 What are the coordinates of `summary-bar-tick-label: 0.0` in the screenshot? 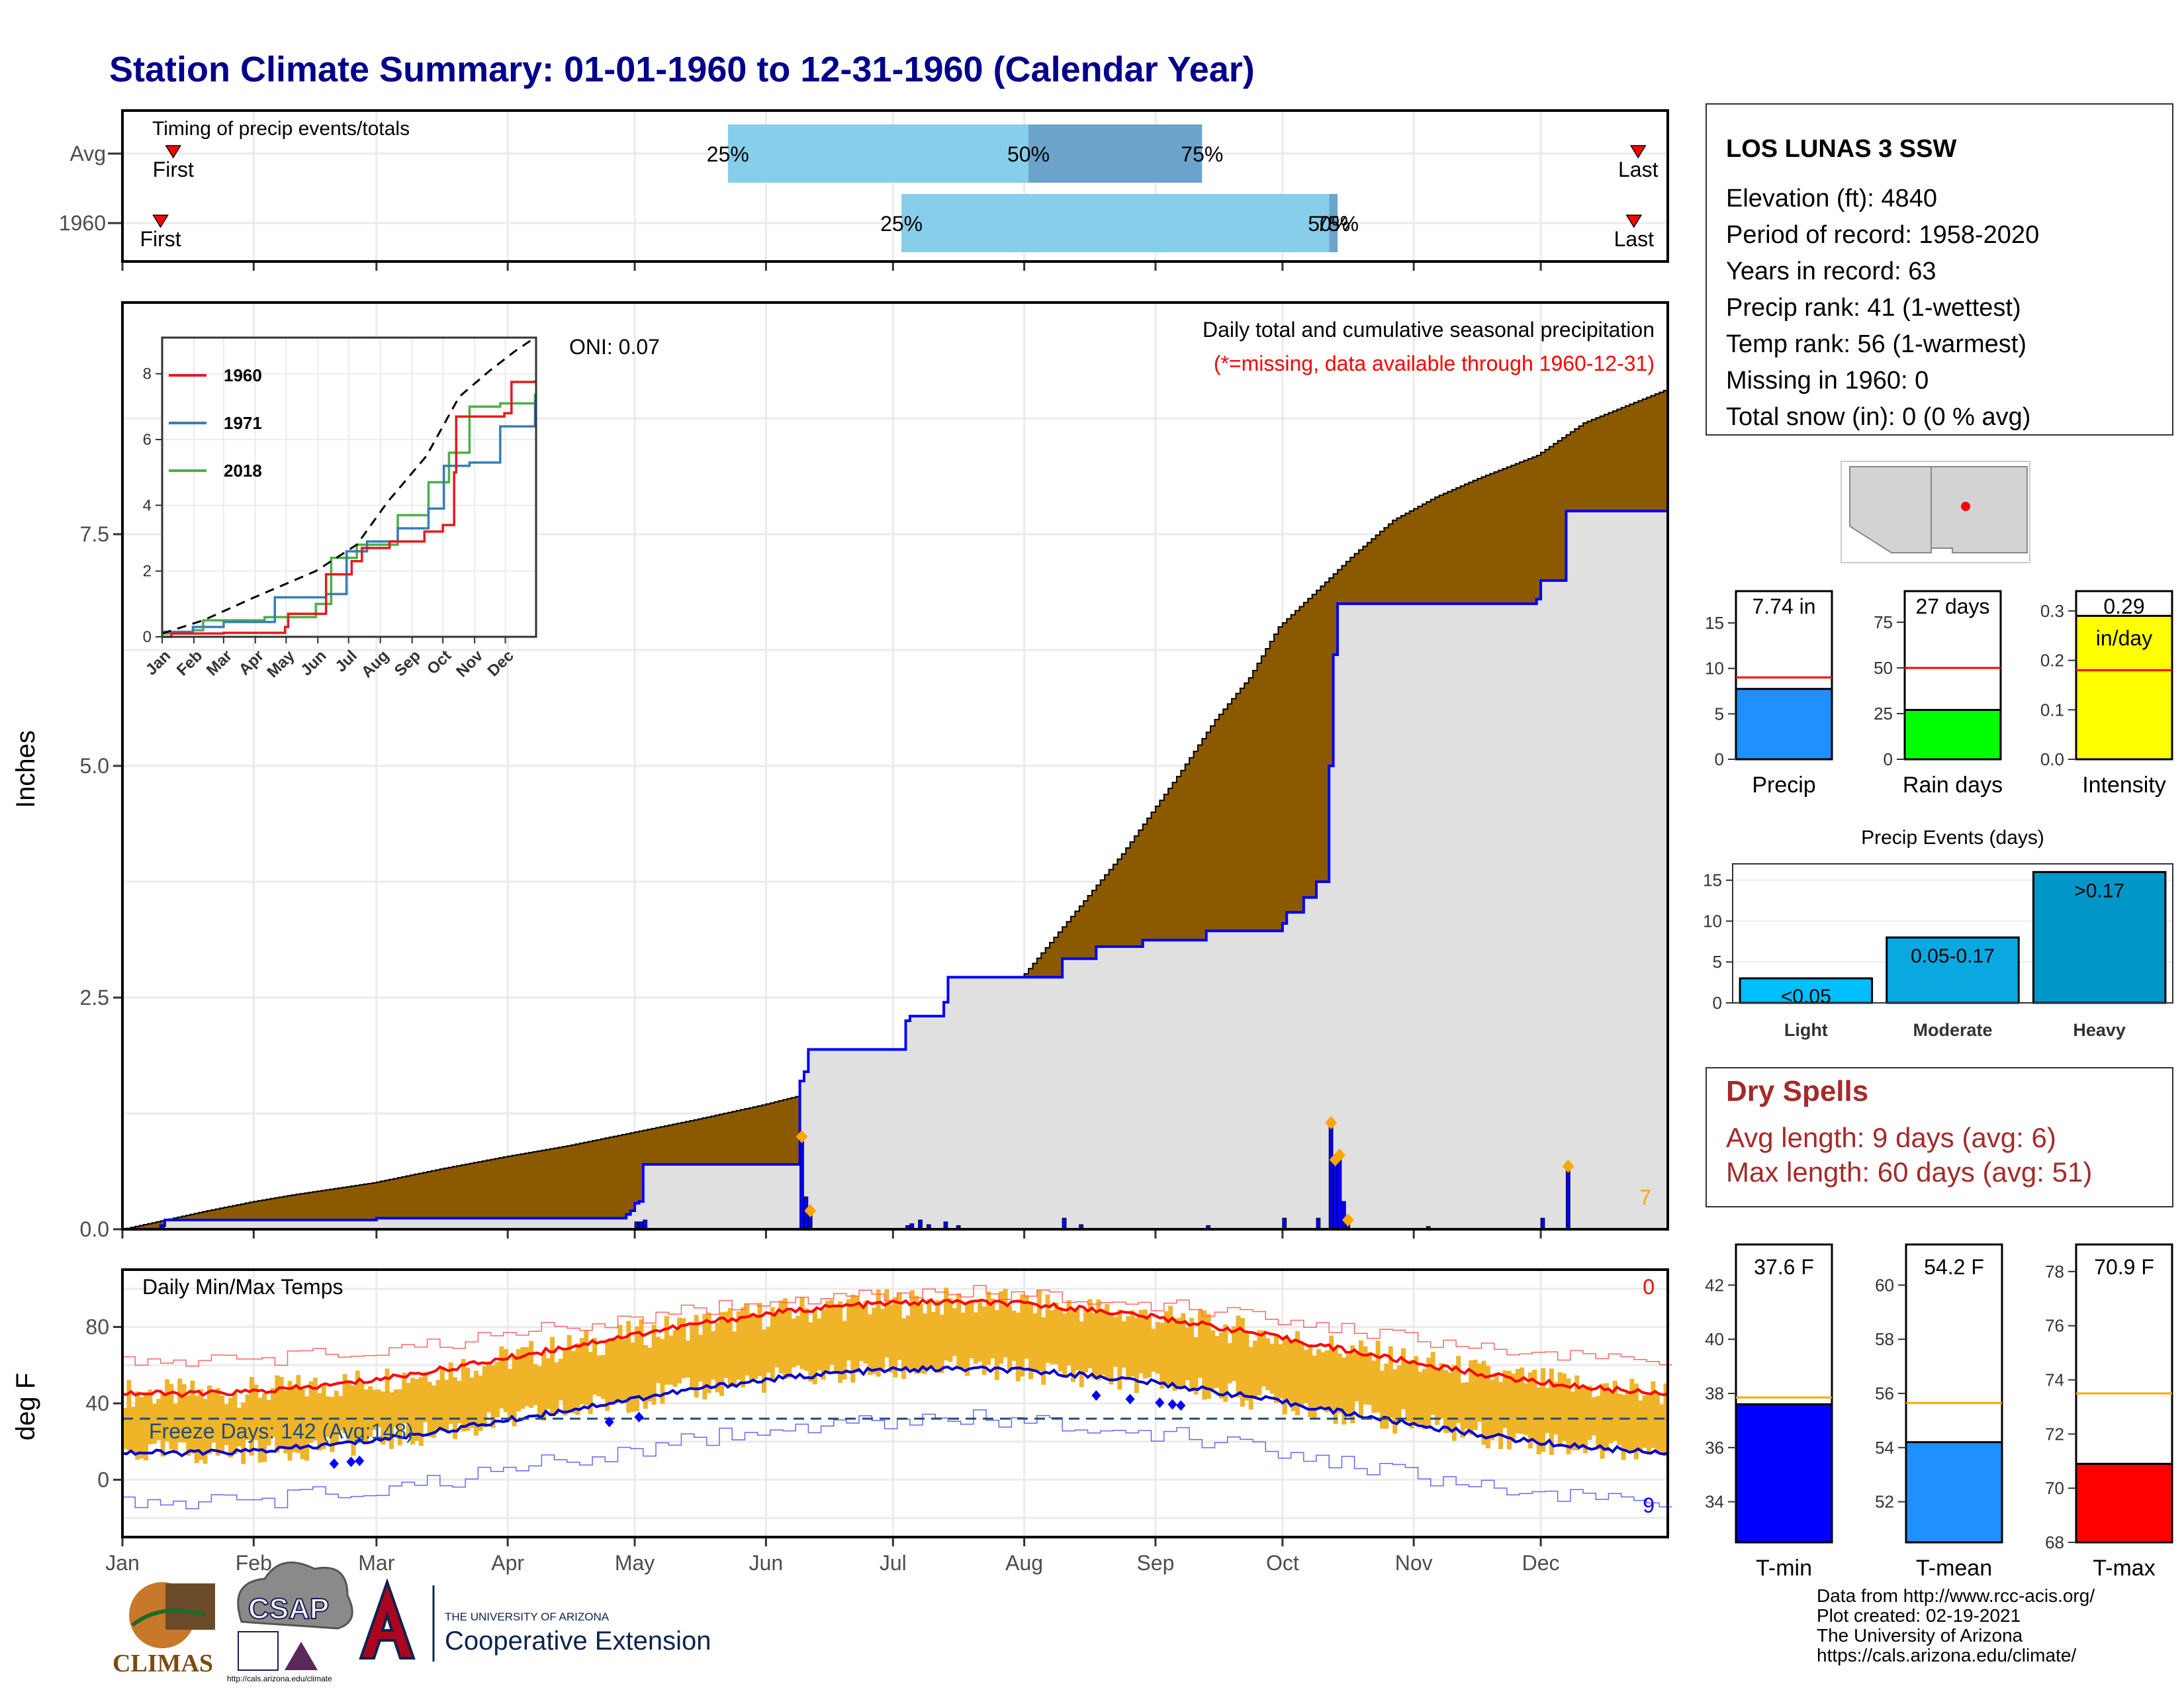 It's located at (2052, 759).